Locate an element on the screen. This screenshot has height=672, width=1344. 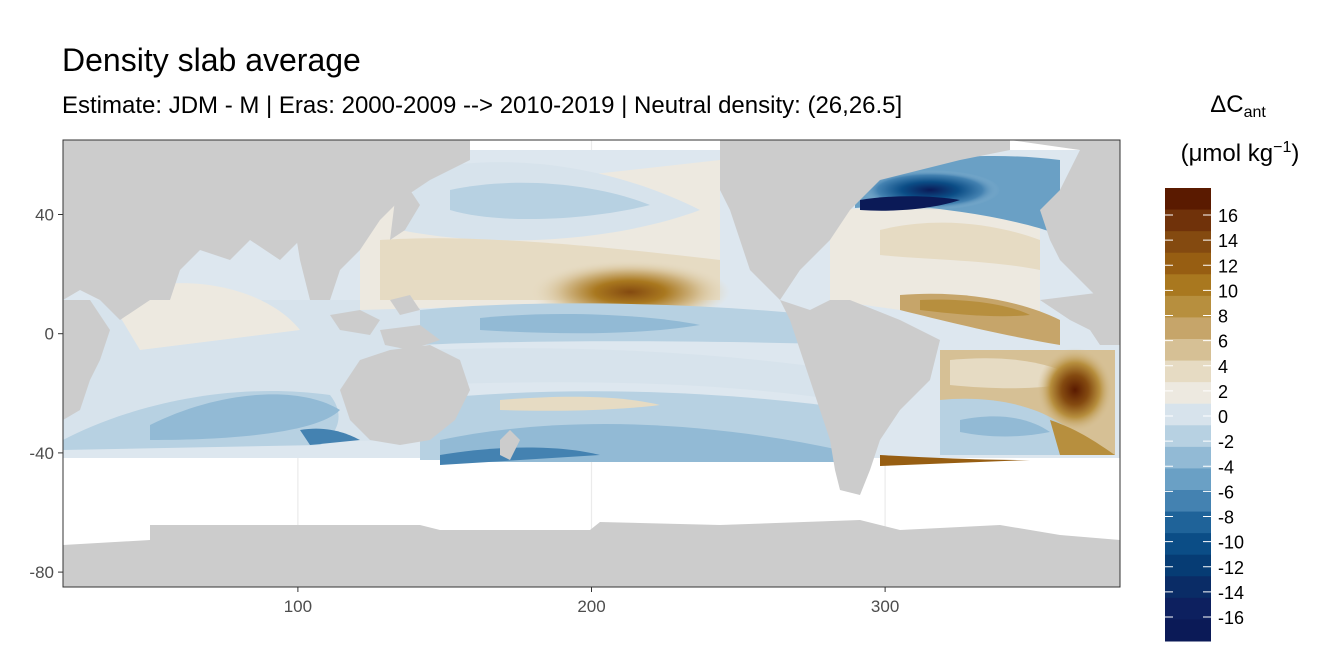
y-tick-label: -80 is located at coordinates (41, 572).